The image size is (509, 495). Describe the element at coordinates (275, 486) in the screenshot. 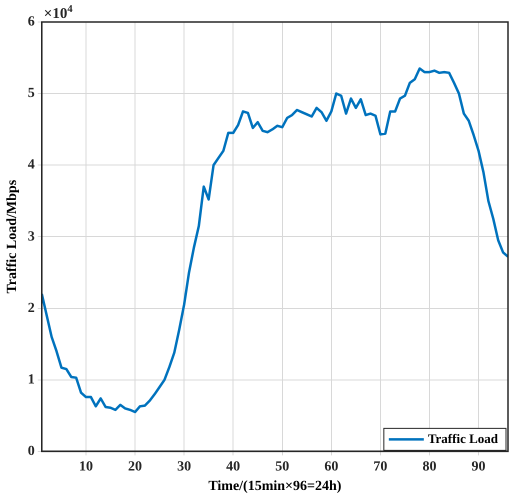

I see `x-axis-title: Time/(15min×96=24h)` at that location.